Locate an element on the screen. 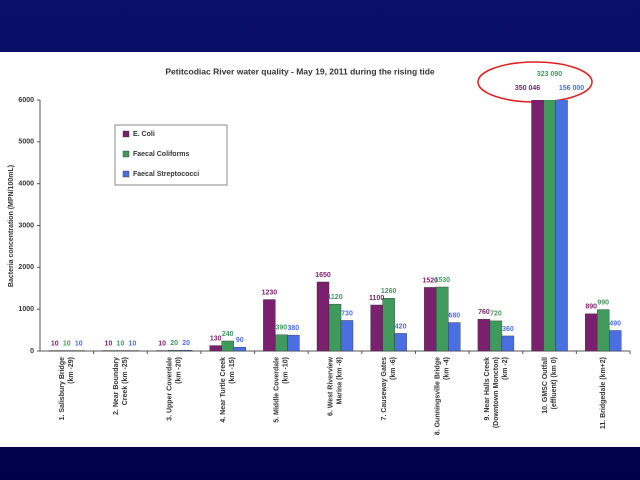 This screenshot has height=480, width=640. x-tick-label: (km -4) is located at coordinates (447, 368).